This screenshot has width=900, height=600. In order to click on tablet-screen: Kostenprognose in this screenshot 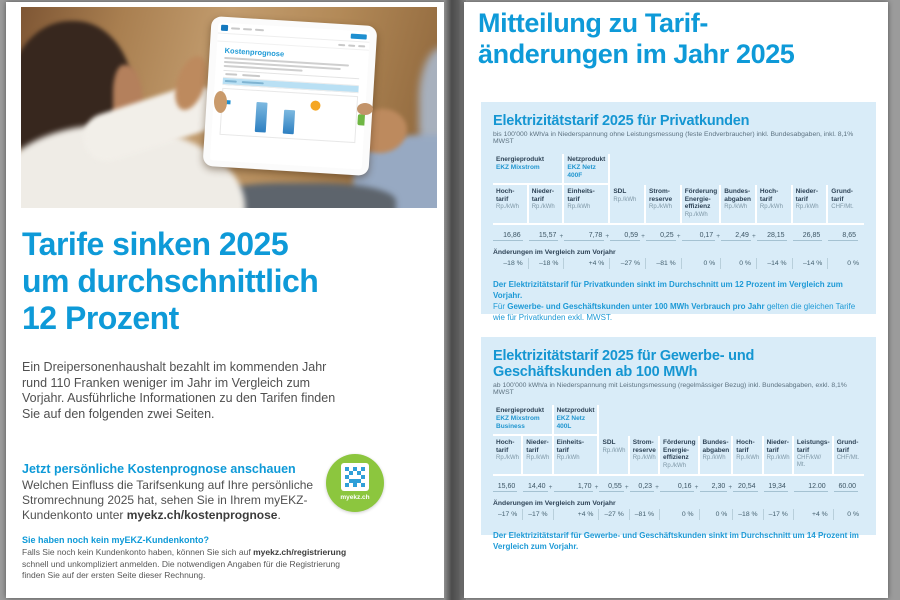, I will do `click(290, 96)`.